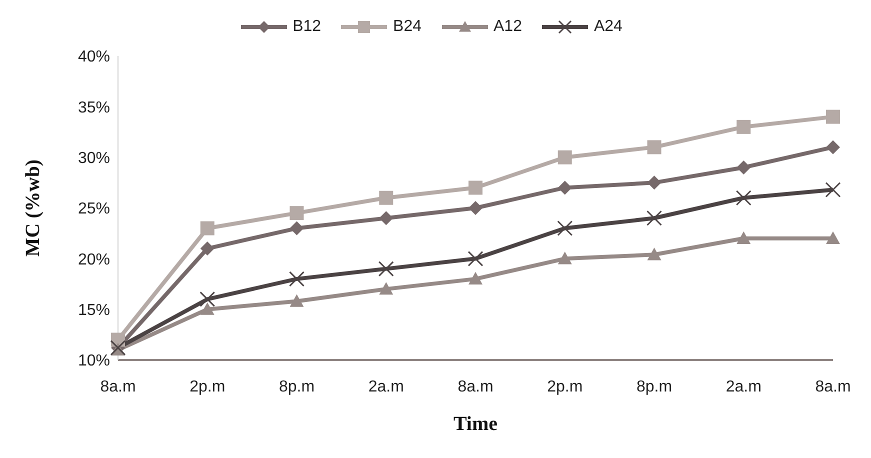  What do you see at coordinates (94, 311) in the screenshot?
I see `y-tick-label: 15%` at bounding box center [94, 311].